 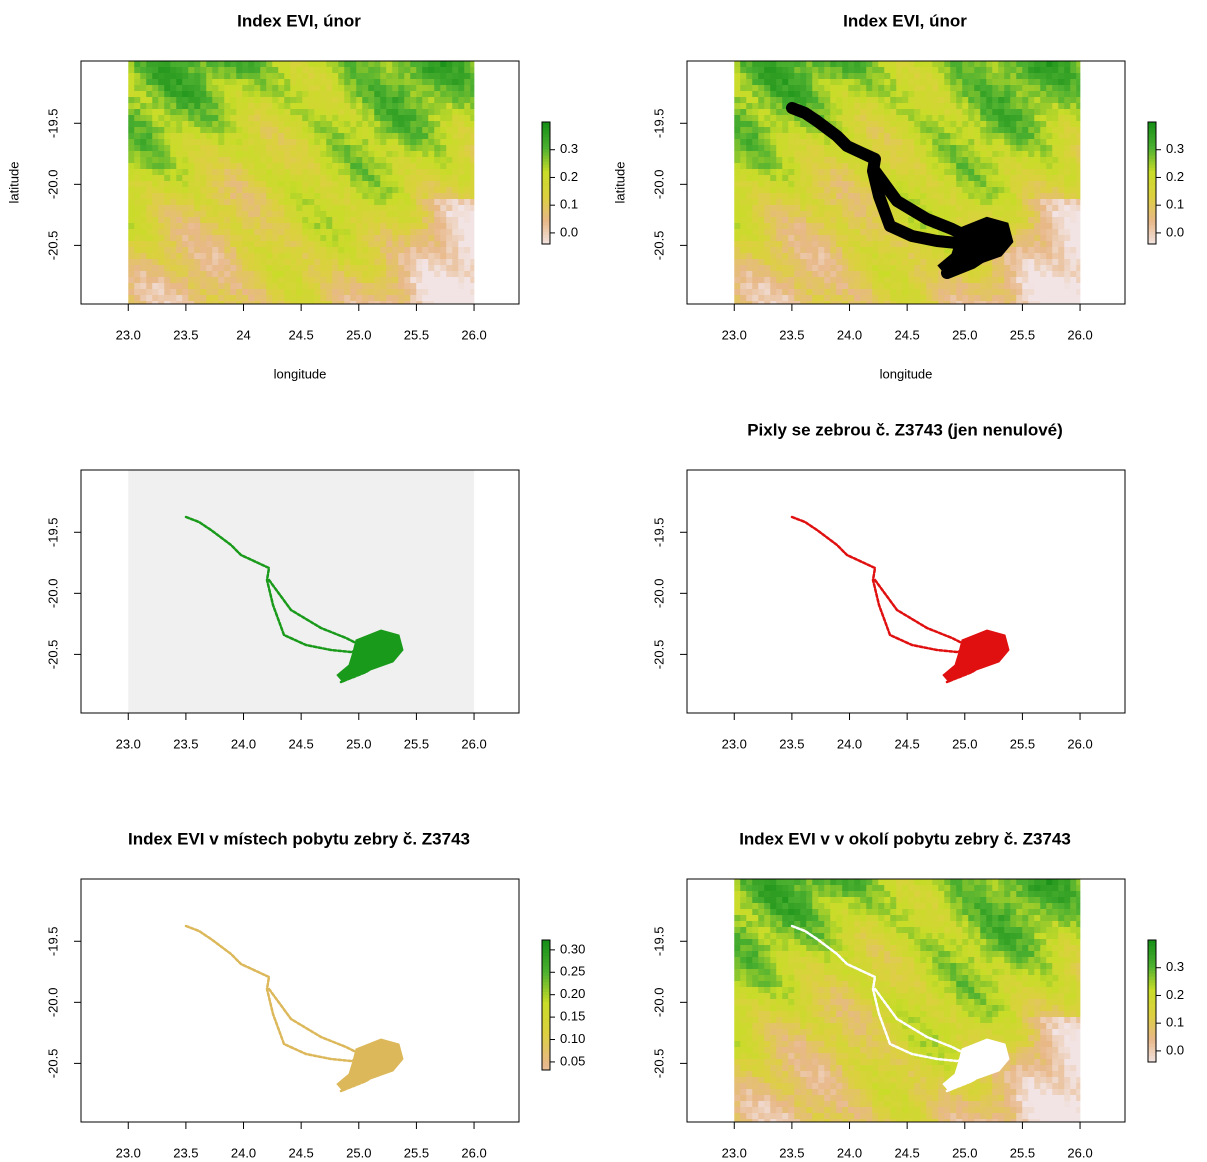 I want to click on x-tick-label: 24.5, so click(x=906, y=334).